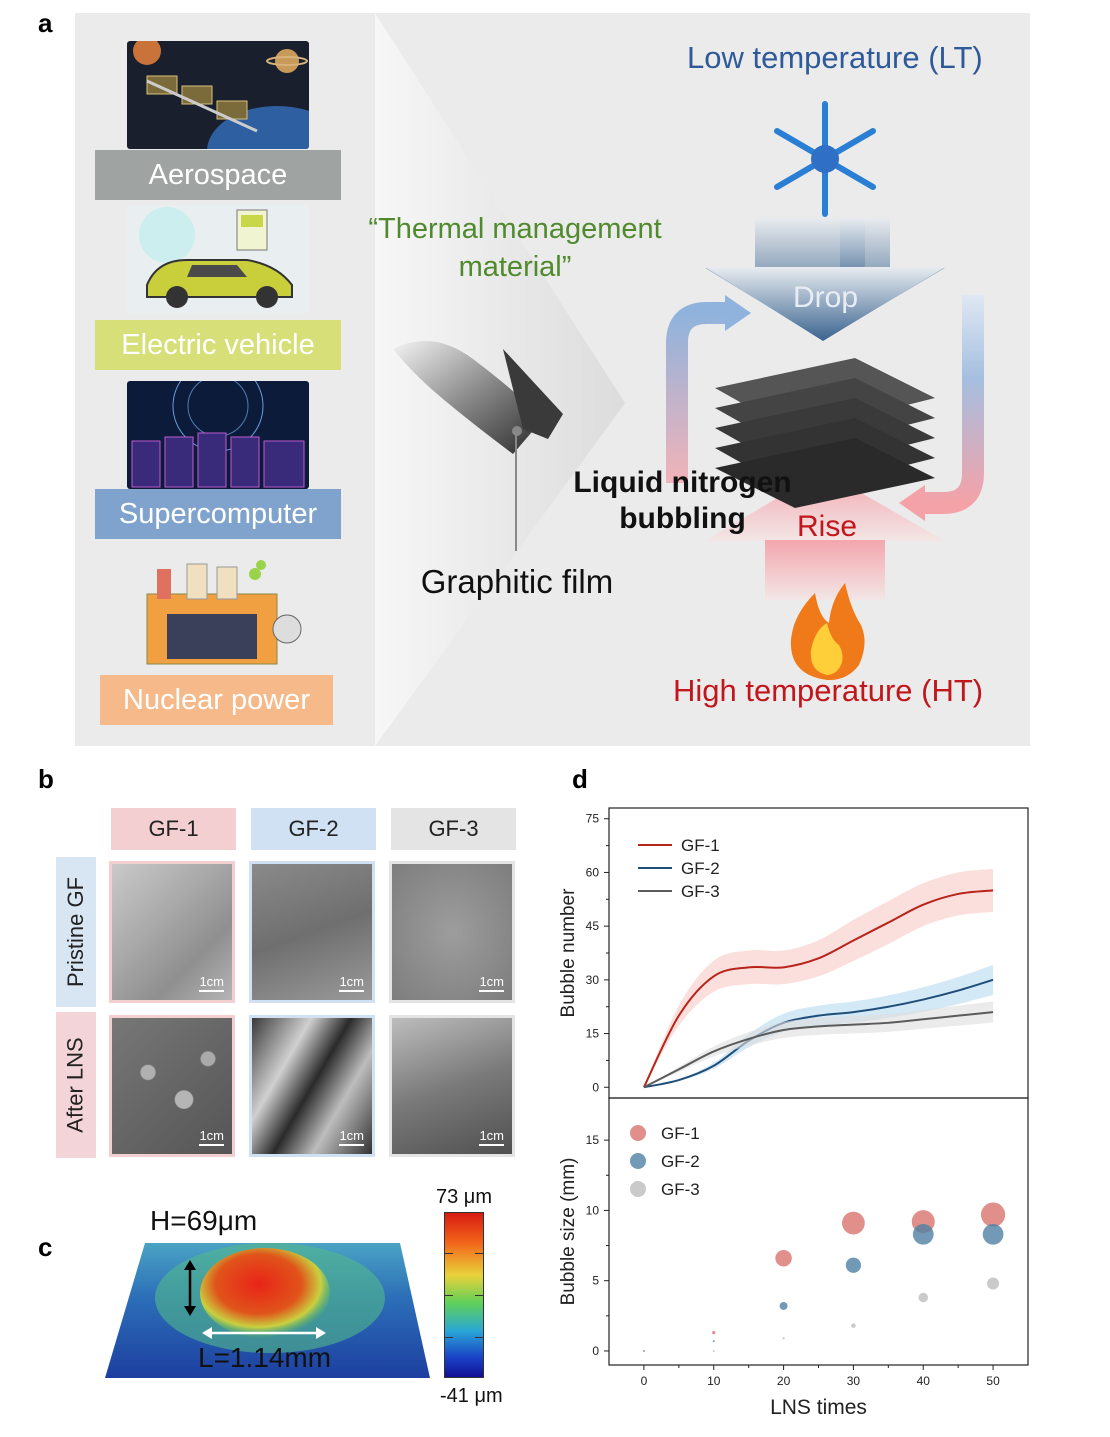  I want to click on row-head-after-lns: After LNS, so click(76, 1085).